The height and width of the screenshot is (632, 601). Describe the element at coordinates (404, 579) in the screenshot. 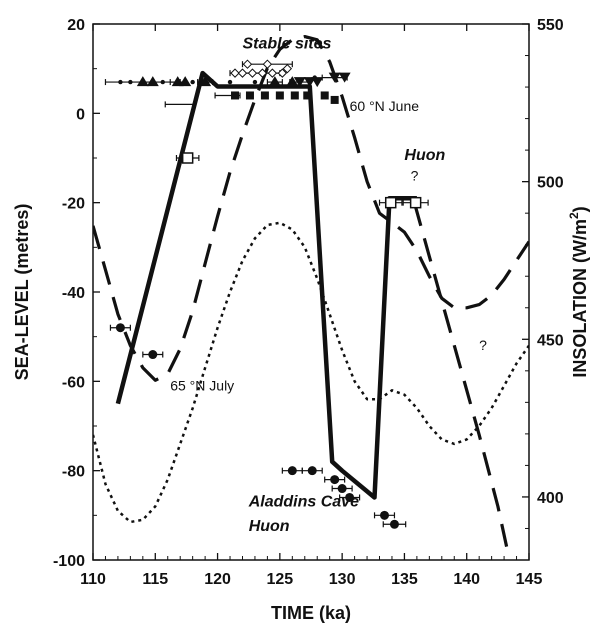

I see `x-tick-label: 135` at that location.